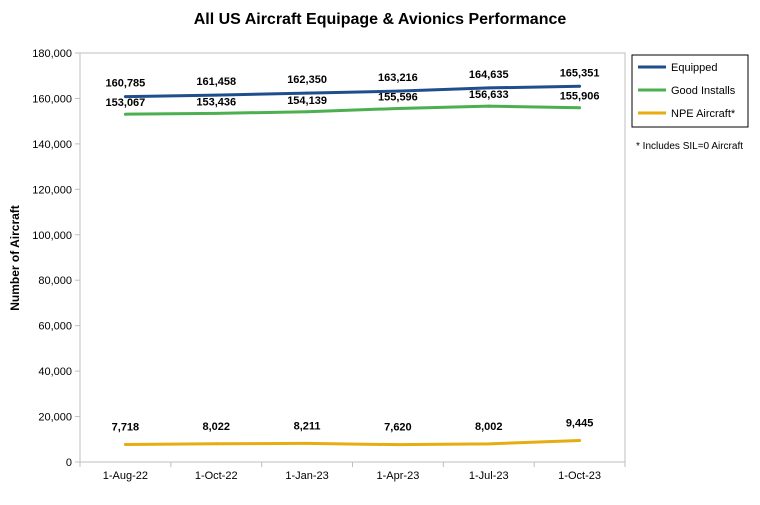 This screenshot has width=760, height=505. Describe the element at coordinates (703, 114) in the screenshot. I see `legend-label: NPE Aircraft*` at that location.